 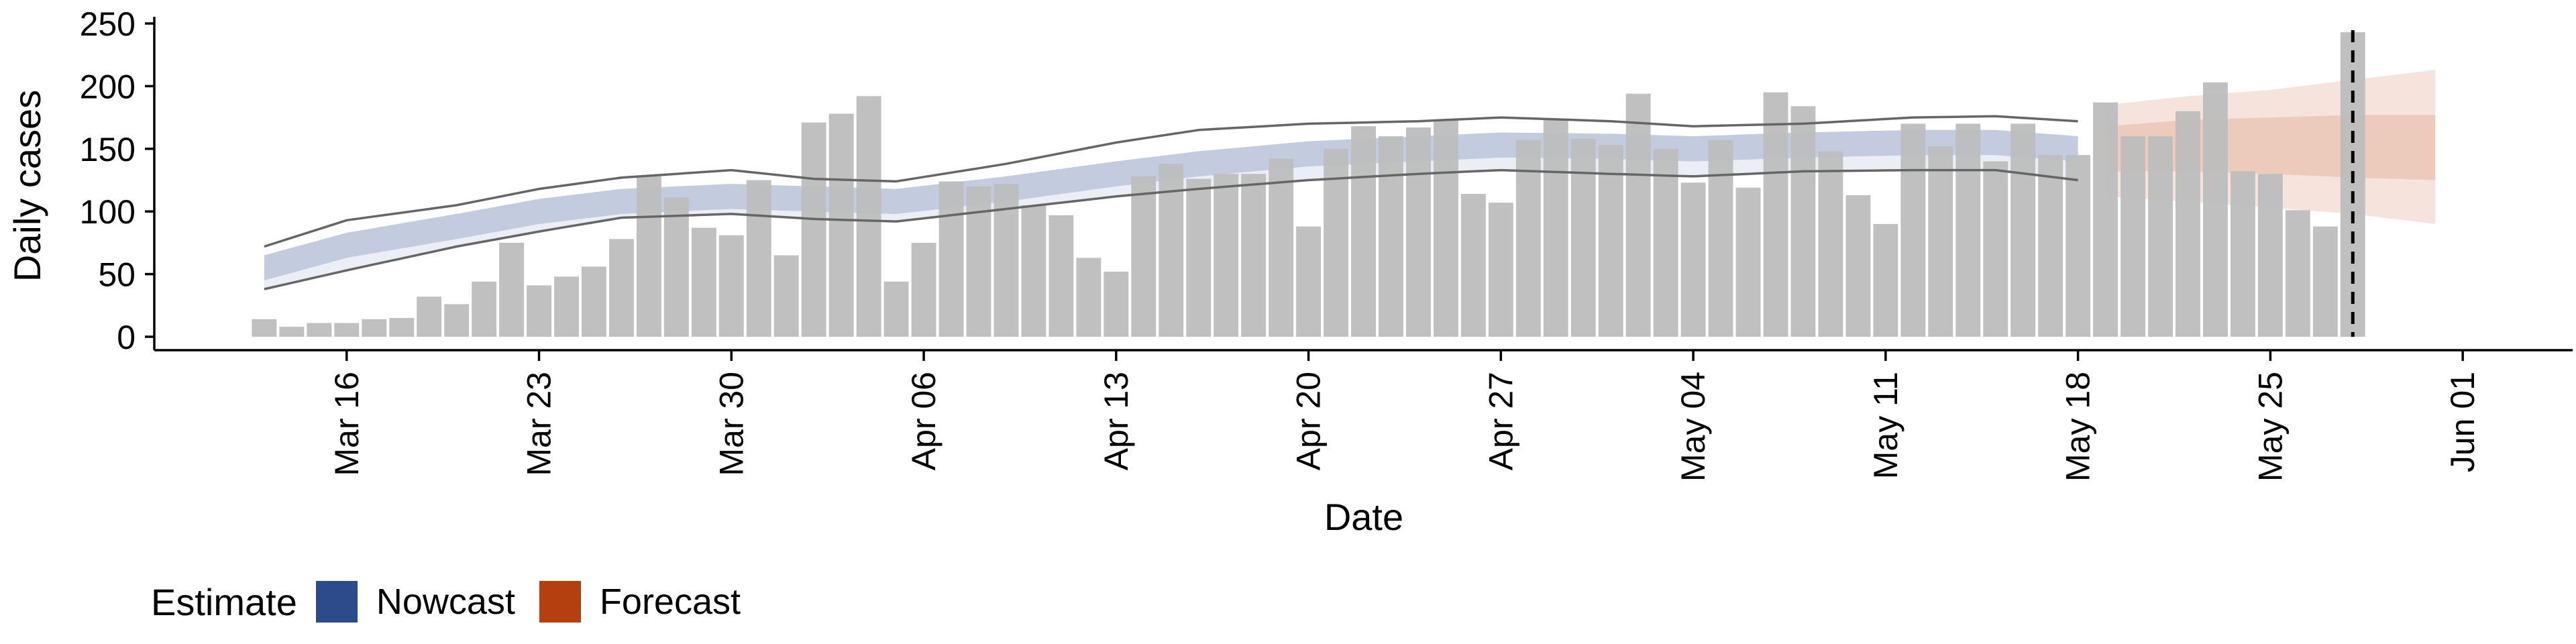 I want to click on legend-label-nowcast: Nowcast, so click(x=445, y=602).